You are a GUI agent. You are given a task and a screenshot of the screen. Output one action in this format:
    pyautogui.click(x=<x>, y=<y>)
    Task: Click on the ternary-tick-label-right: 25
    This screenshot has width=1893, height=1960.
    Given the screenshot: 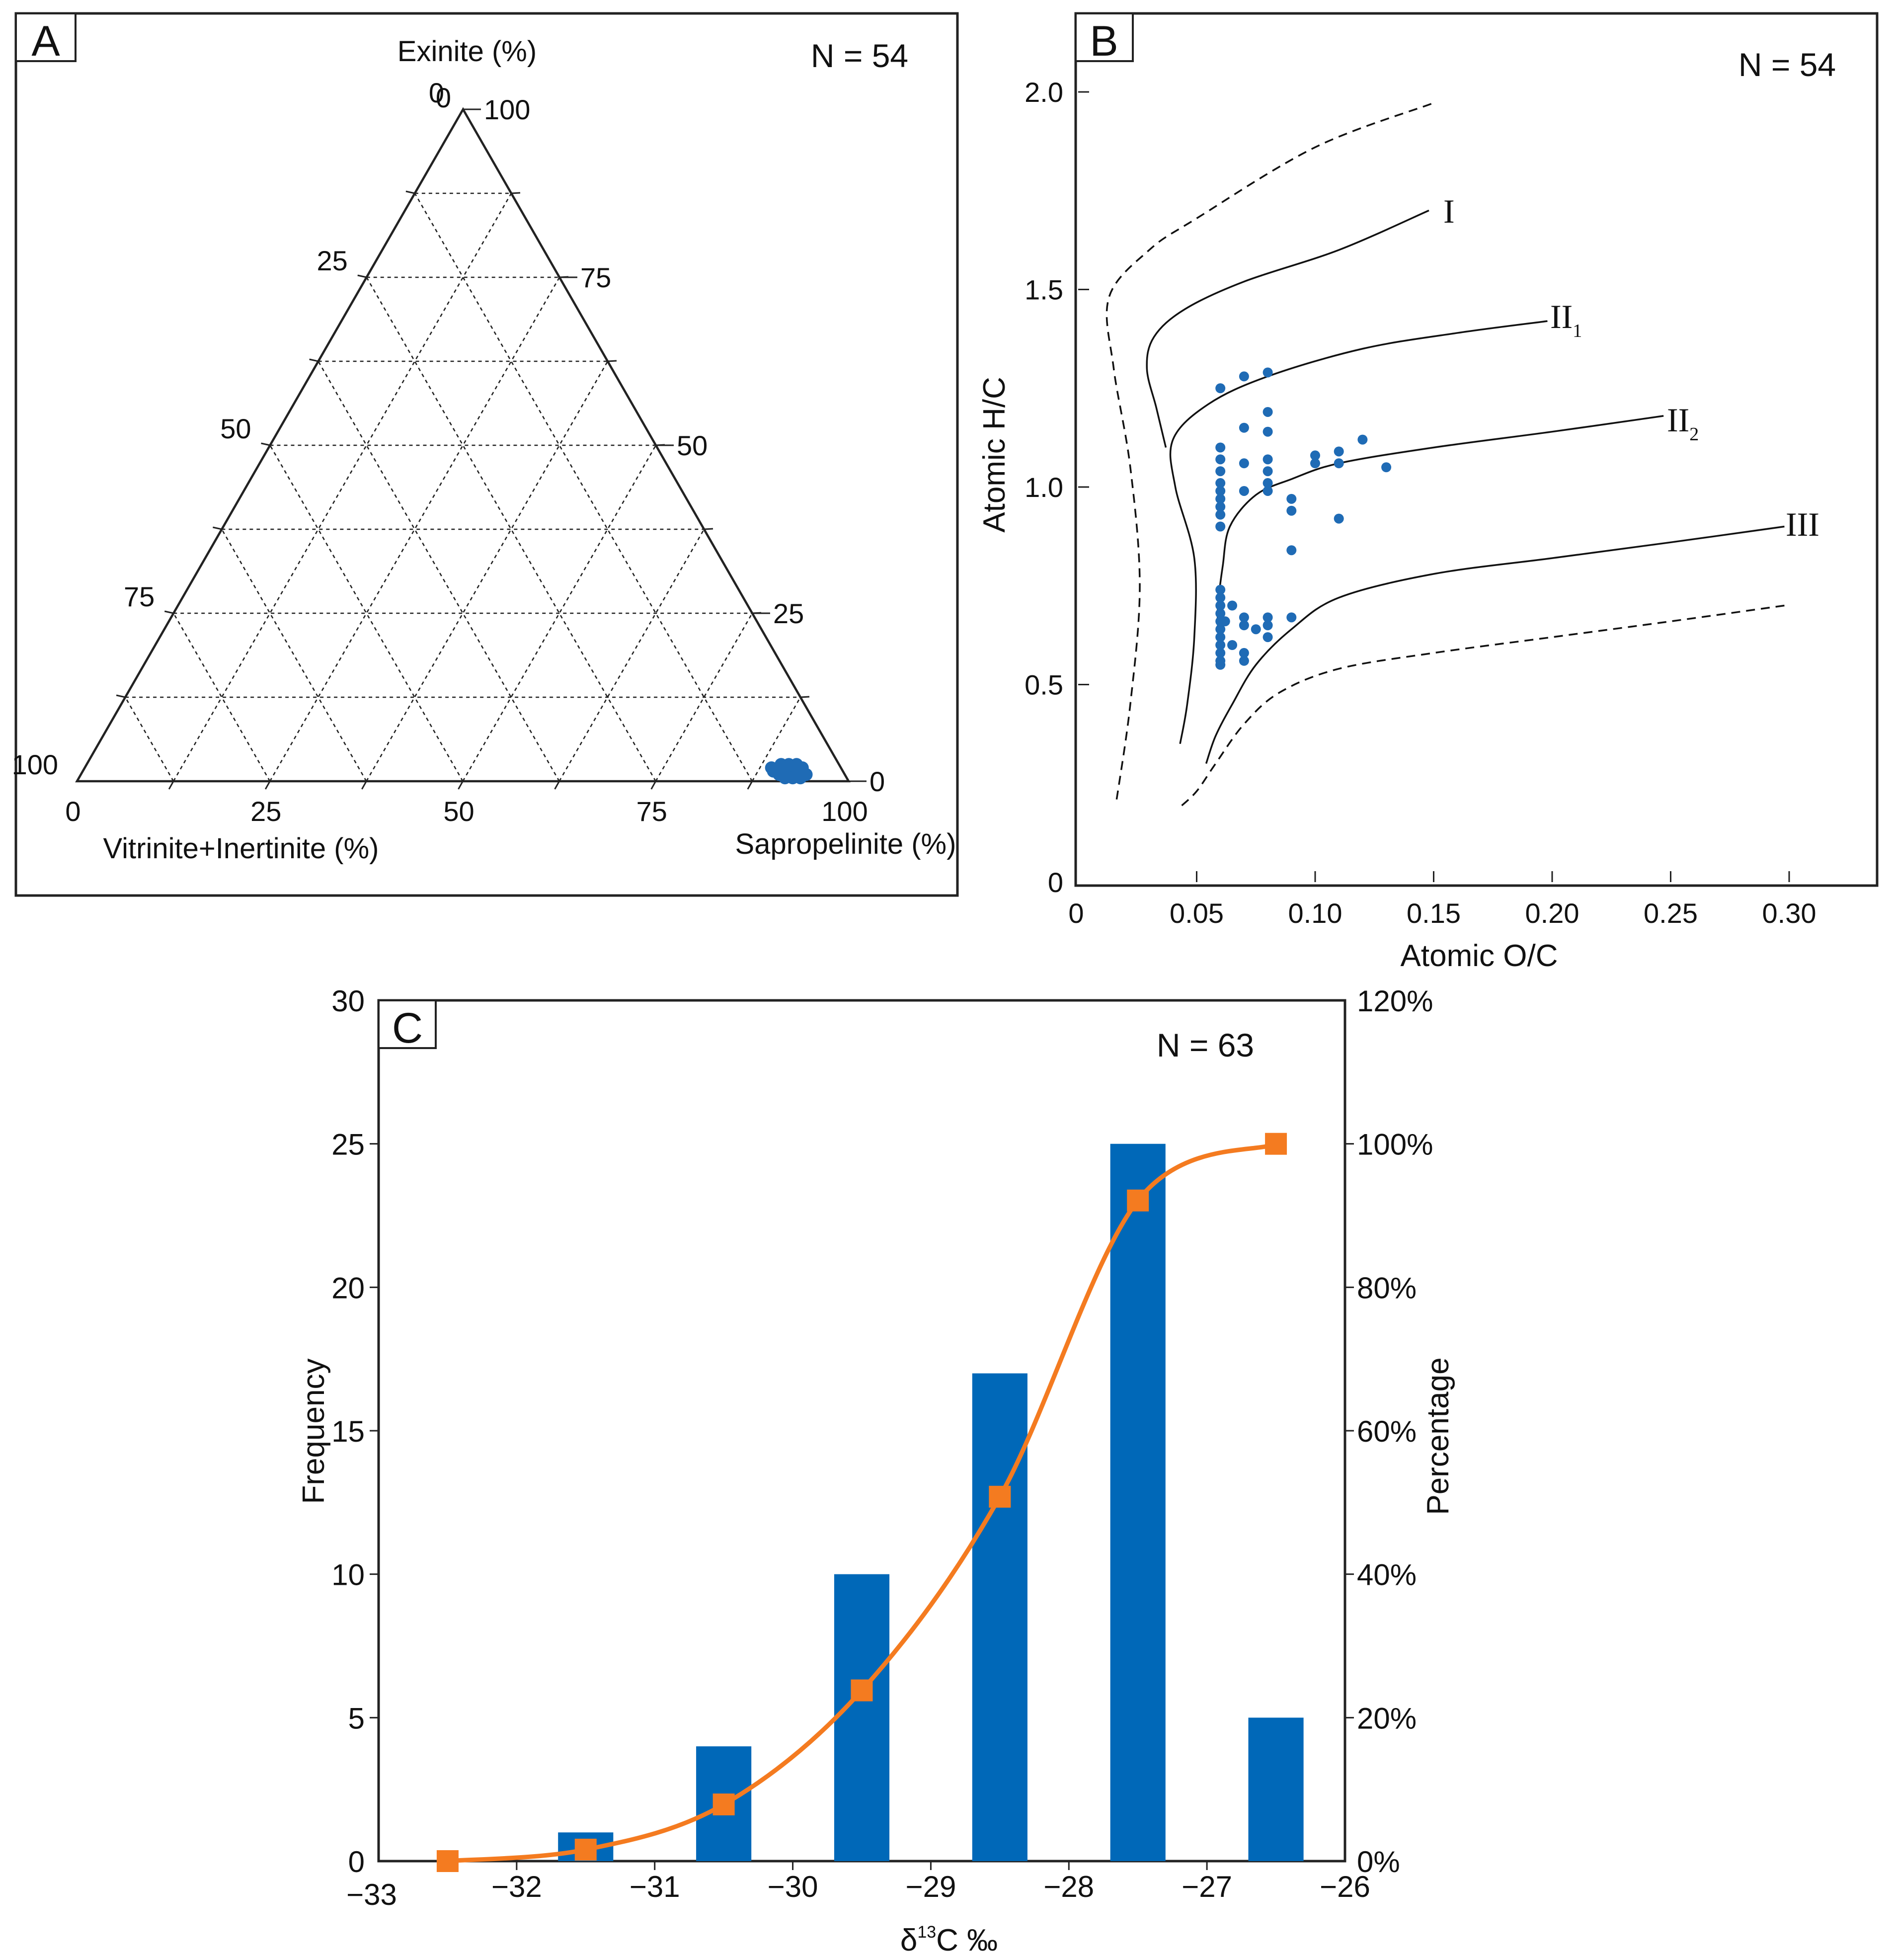 What is the action you would take?
    pyautogui.click(x=788, y=614)
    